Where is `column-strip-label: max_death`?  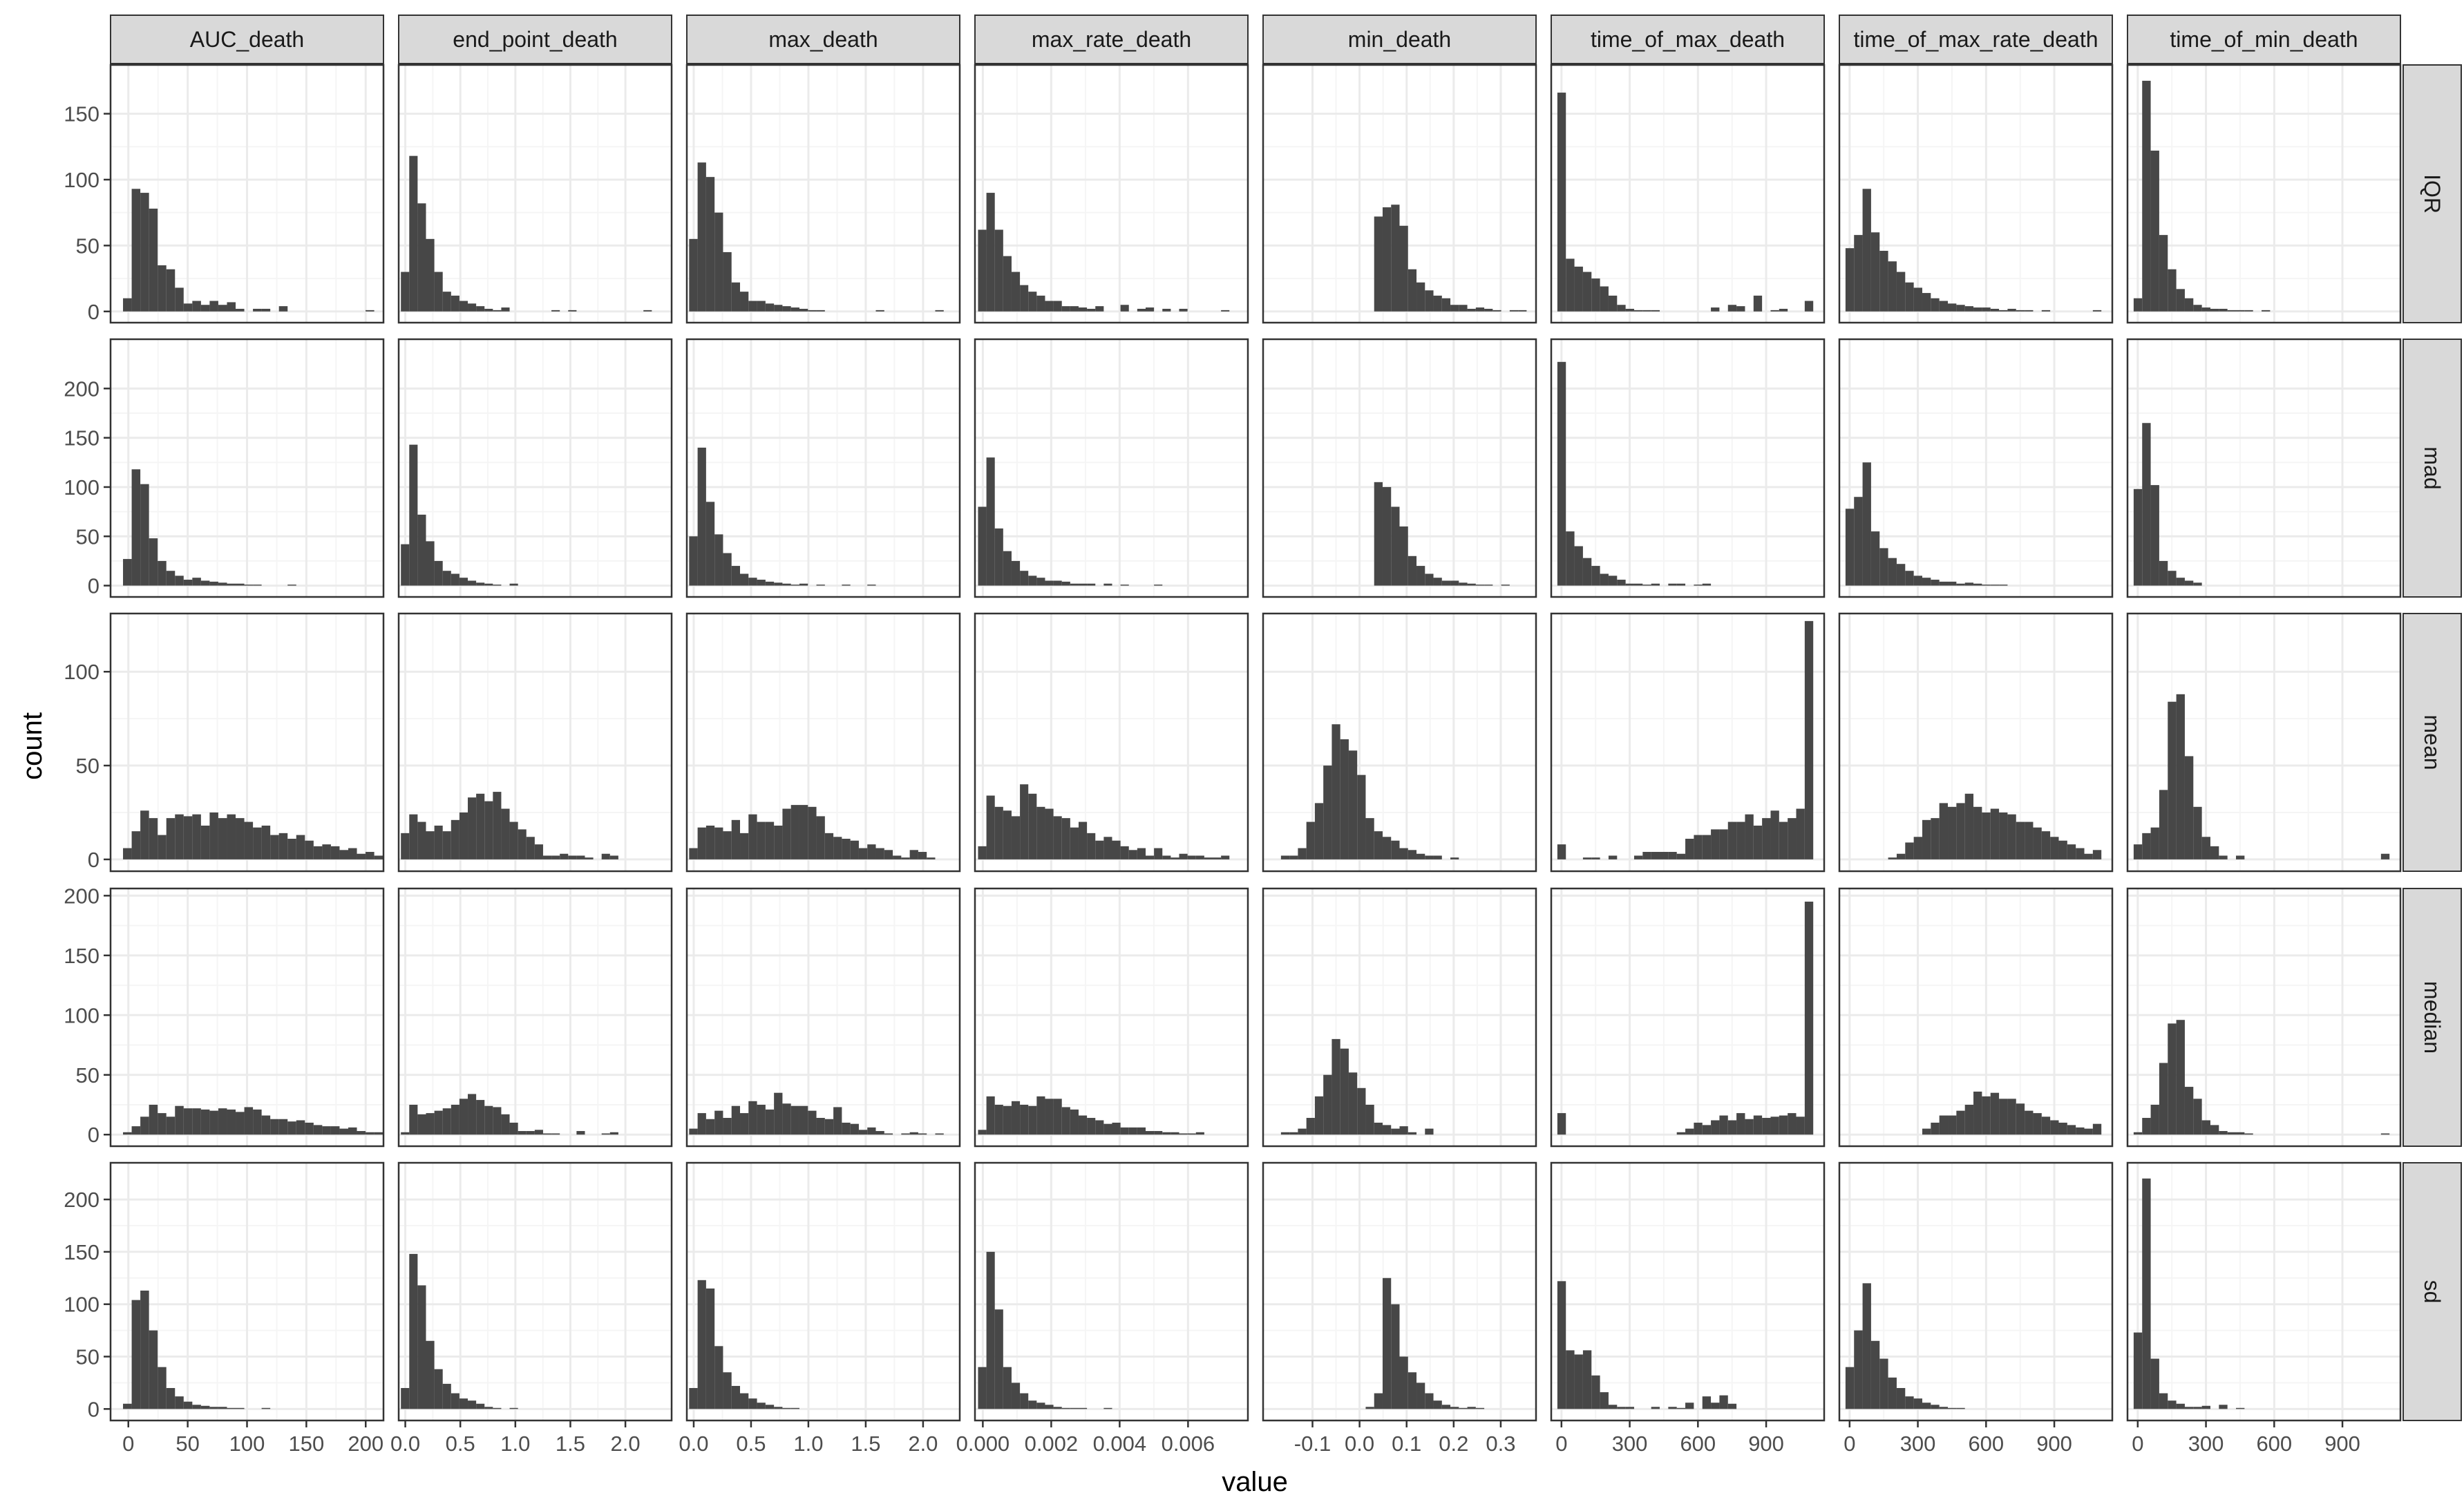
column-strip-label: max_death is located at coordinates (823, 39).